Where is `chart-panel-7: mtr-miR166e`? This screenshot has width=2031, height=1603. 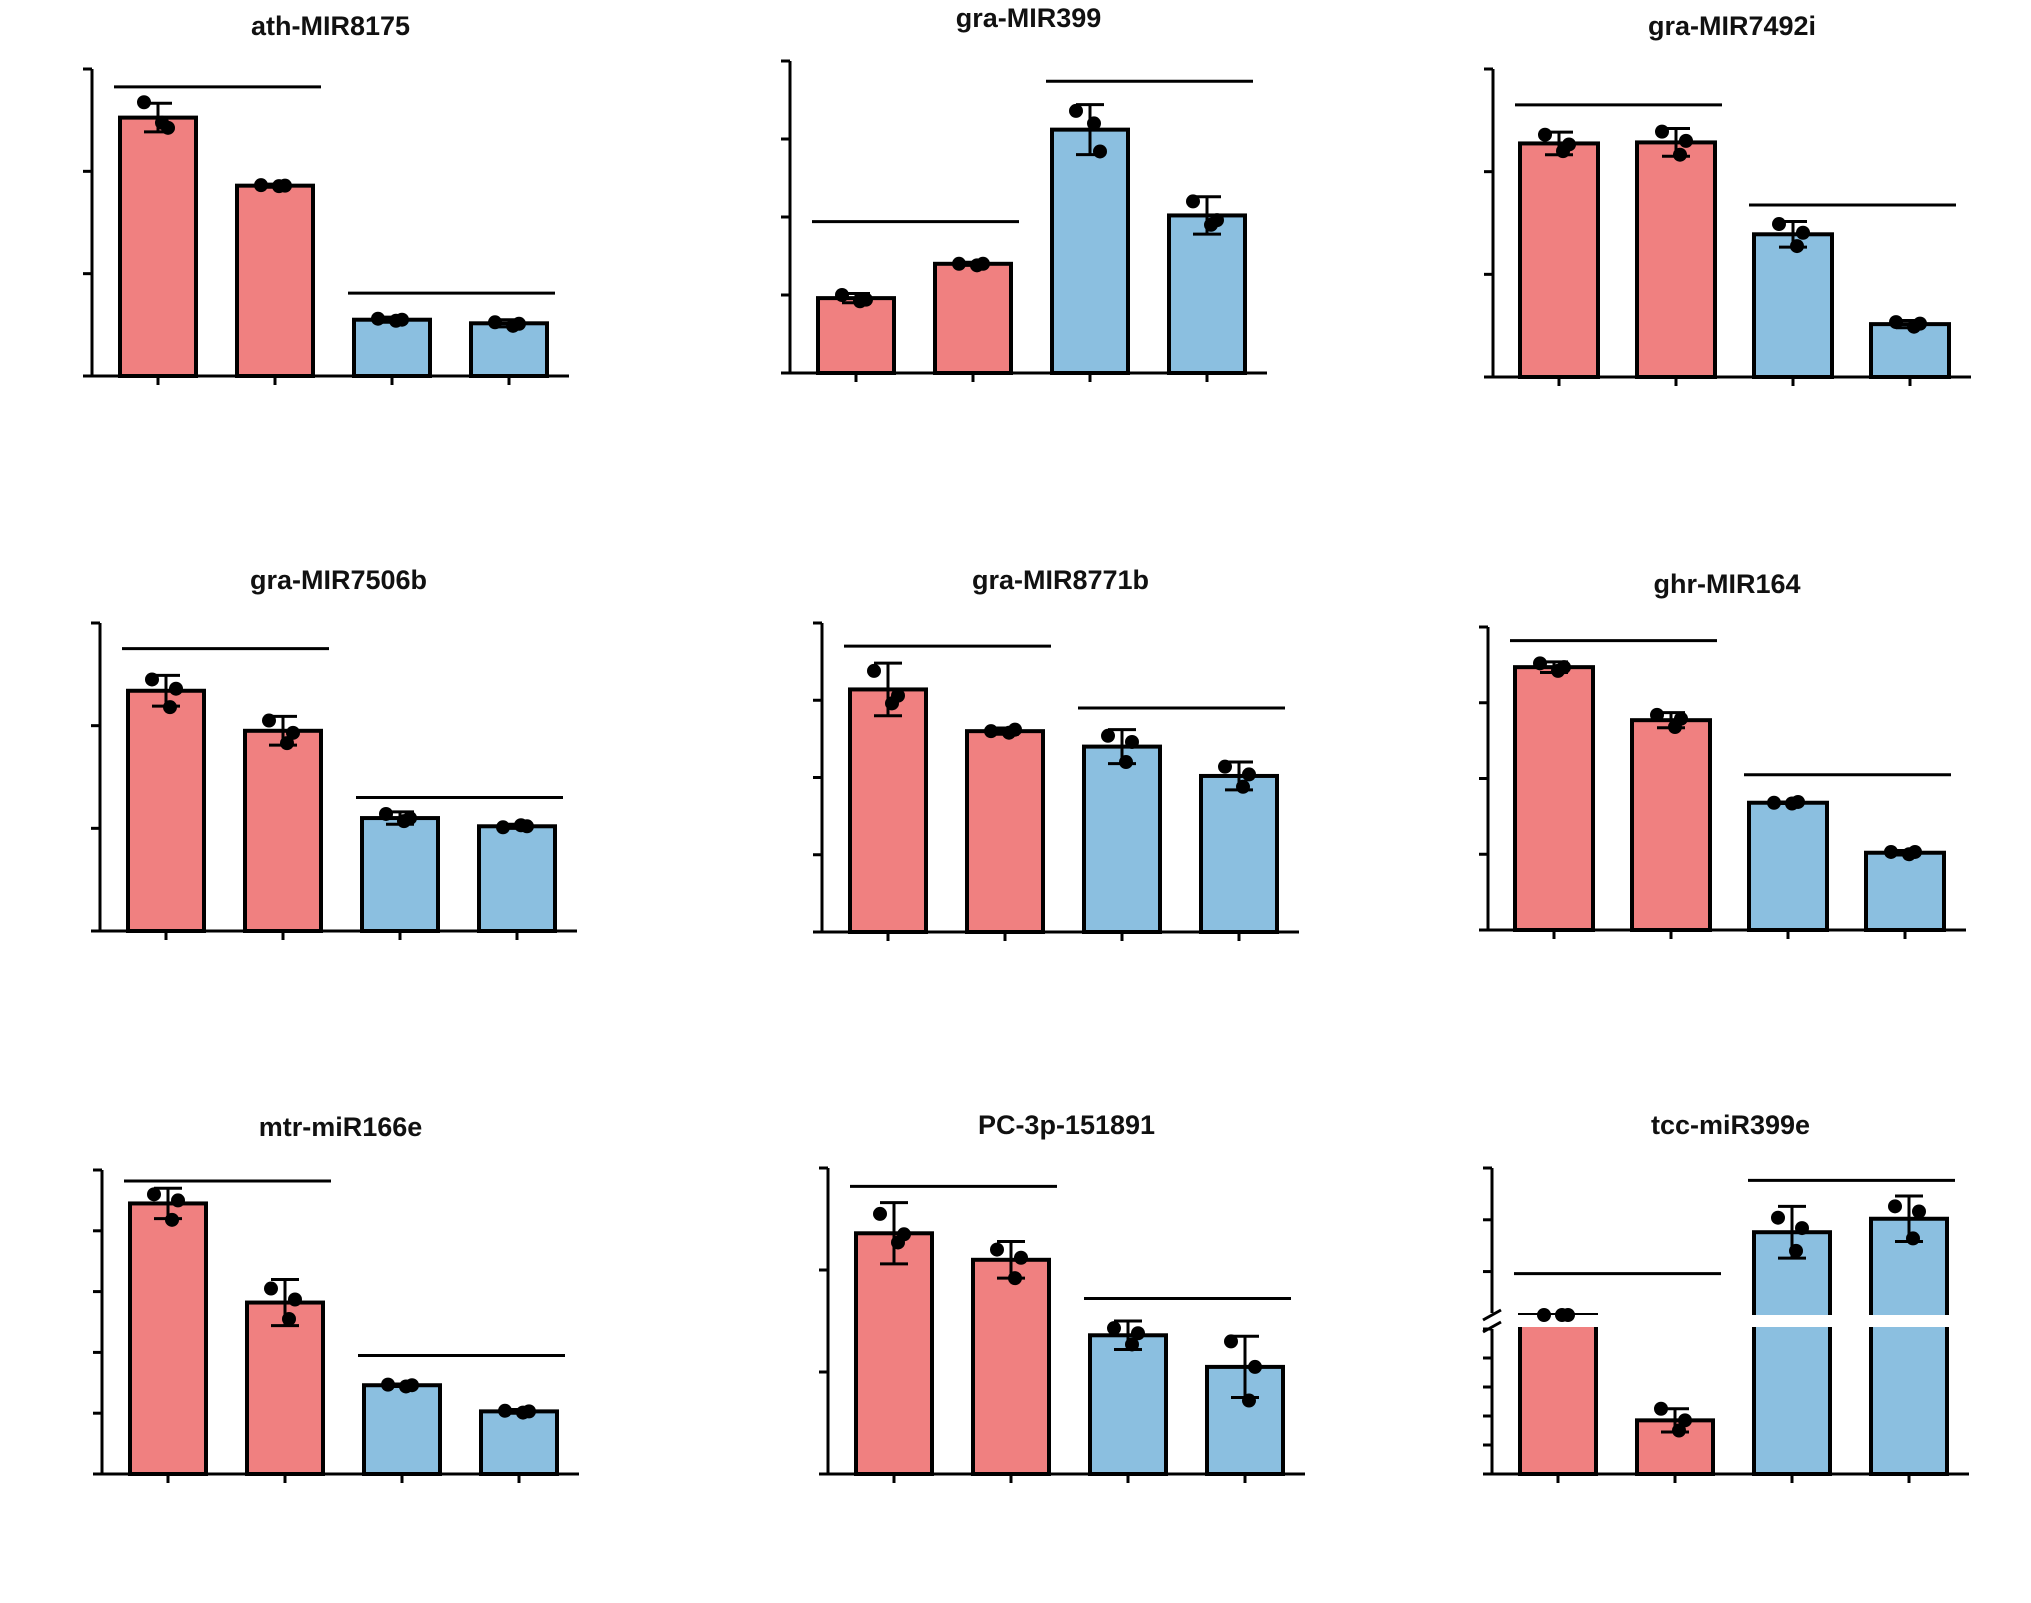
chart-panel-7: mtr-miR166e is located at coordinates (336, 1297).